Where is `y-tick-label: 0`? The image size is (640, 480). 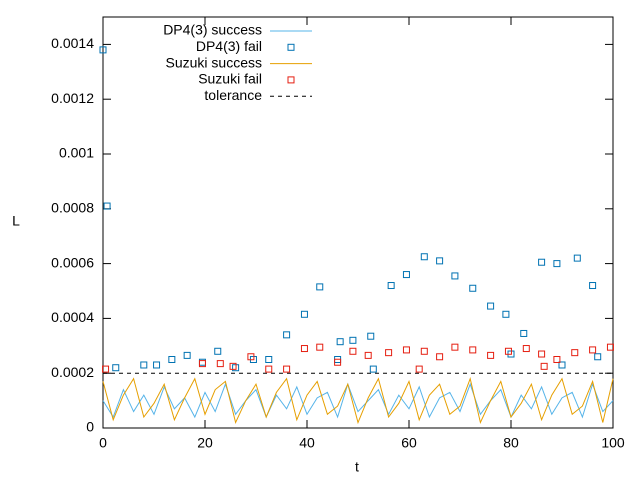
y-tick-label: 0 is located at coordinates (90, 427).